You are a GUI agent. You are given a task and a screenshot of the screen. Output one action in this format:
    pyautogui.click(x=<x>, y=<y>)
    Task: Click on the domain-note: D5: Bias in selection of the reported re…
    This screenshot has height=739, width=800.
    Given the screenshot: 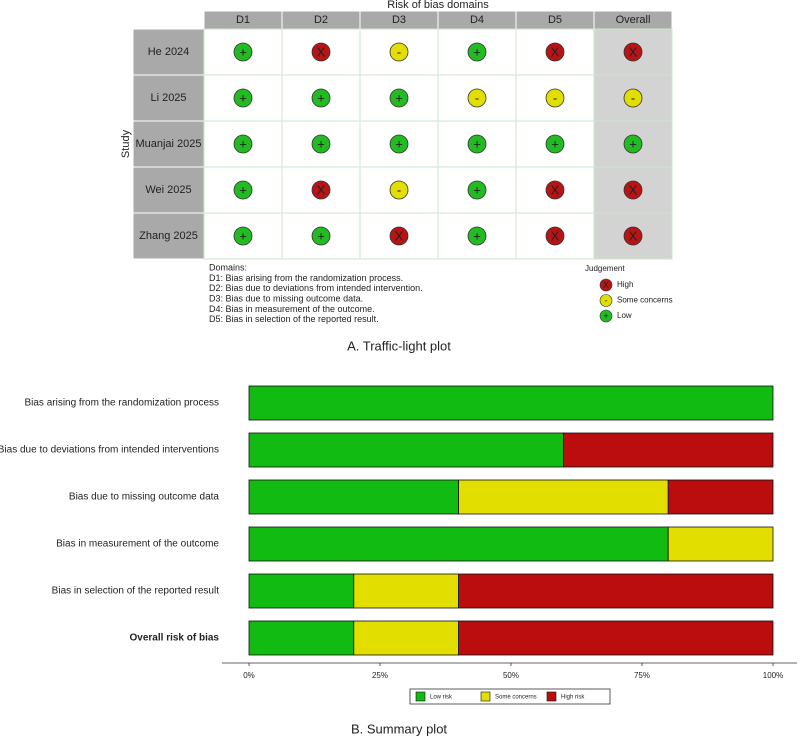 What is the action you would take?
    pyautogui.click(x=294, y=319)
    